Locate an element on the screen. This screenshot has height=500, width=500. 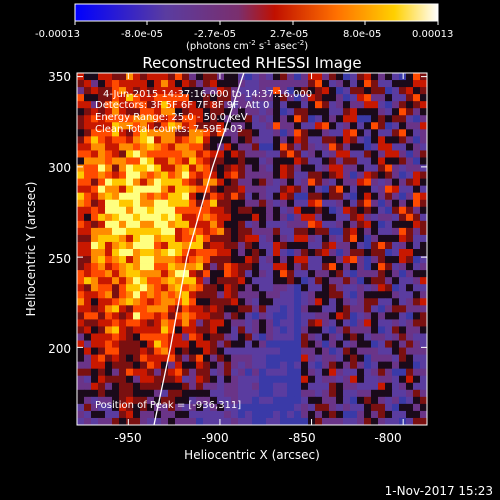
y-tick-label: 350 is located at coordinates (59, 77).